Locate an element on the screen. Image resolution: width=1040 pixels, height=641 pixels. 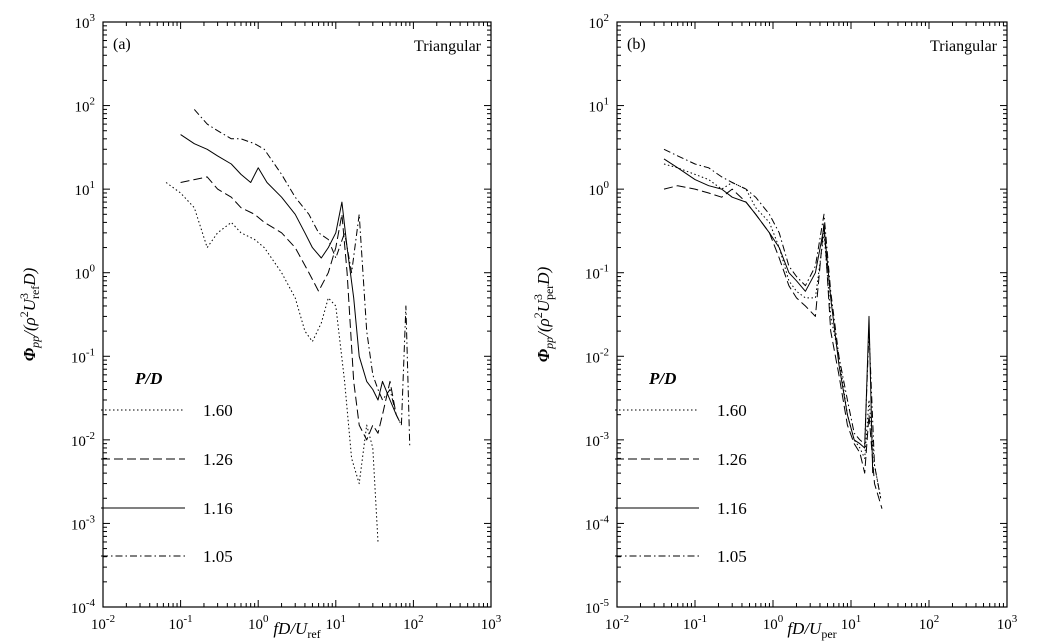
x-axis-label: fD/Uper is located at coordinates (811, 630).